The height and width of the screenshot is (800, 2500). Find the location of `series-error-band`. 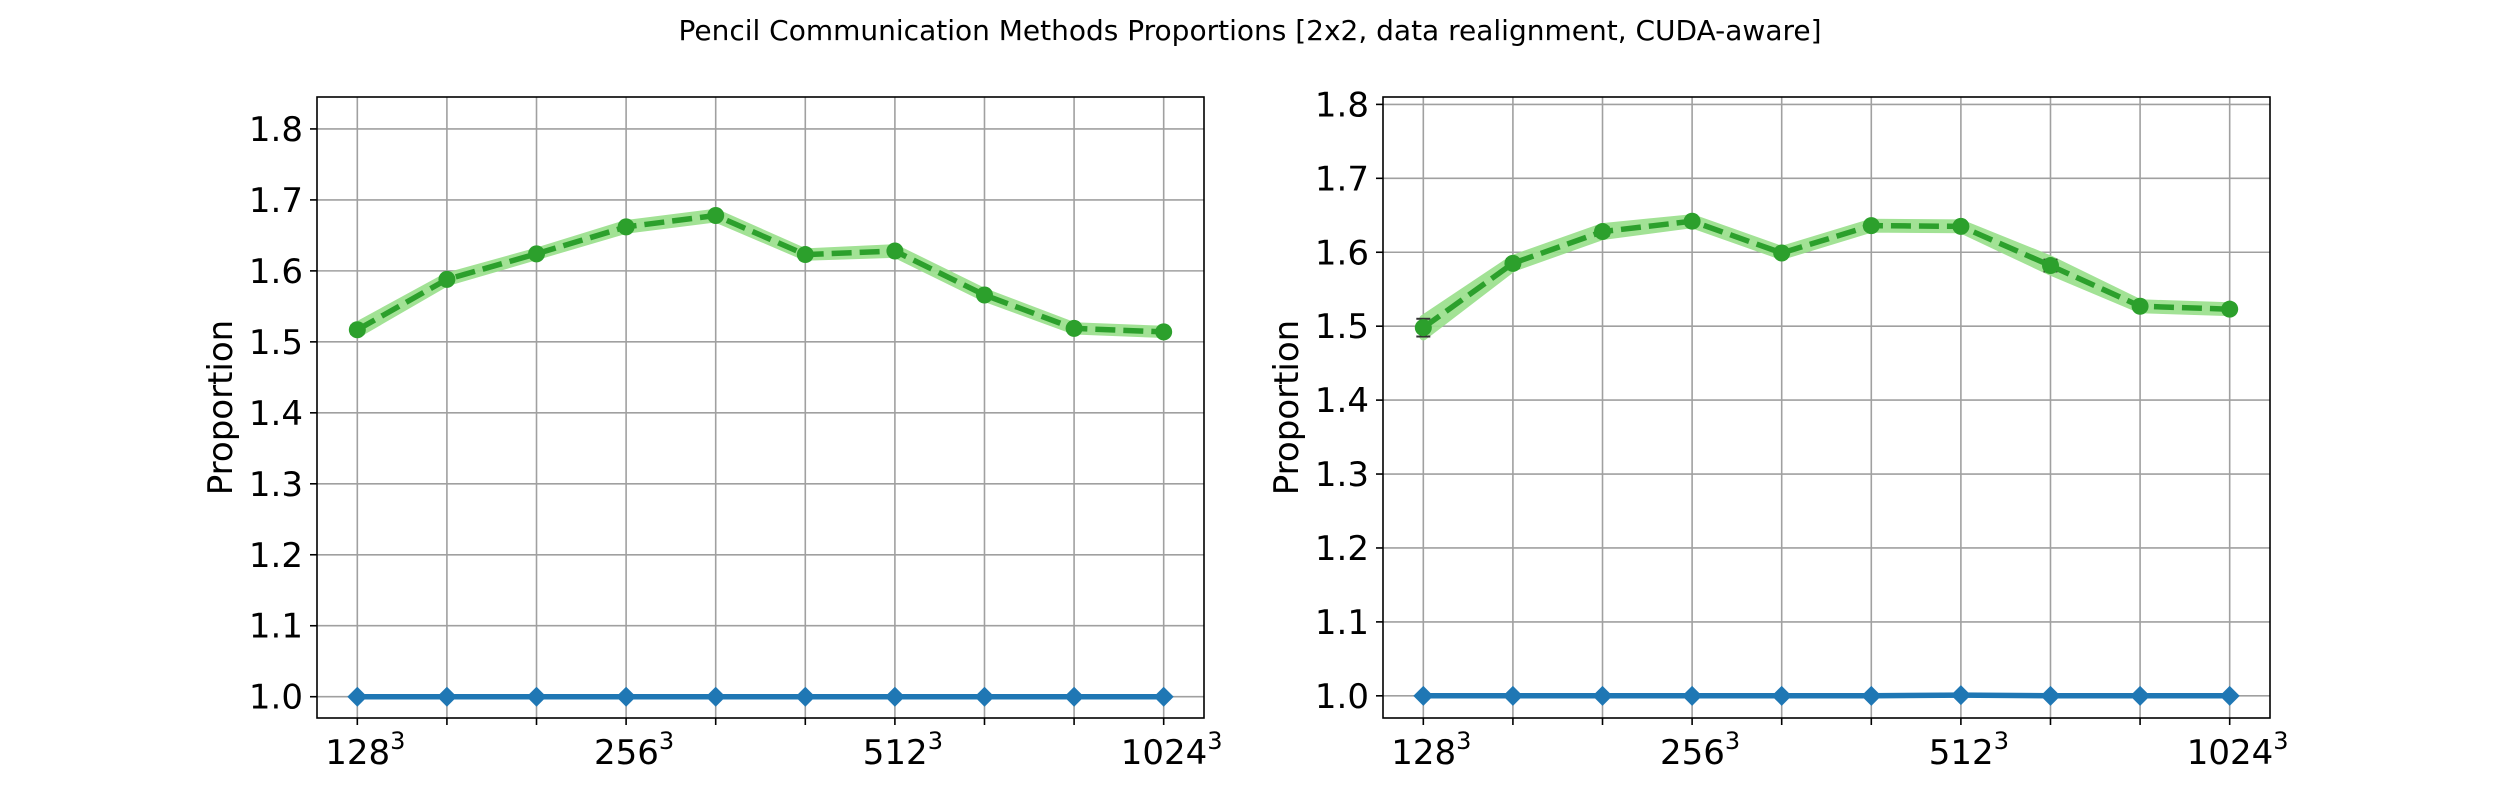

series-error-band is located at coordinates (1826, 277).